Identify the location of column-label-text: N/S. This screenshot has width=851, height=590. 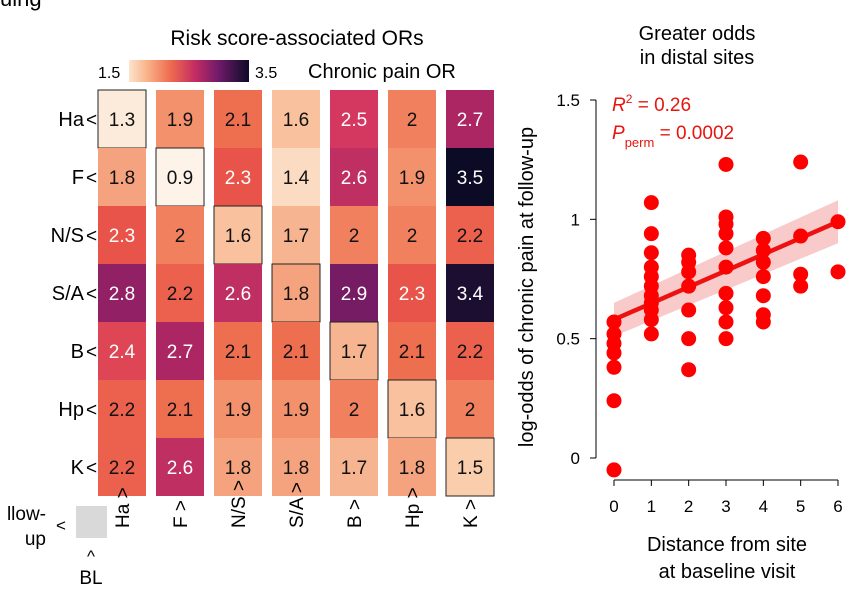
(239, 512).